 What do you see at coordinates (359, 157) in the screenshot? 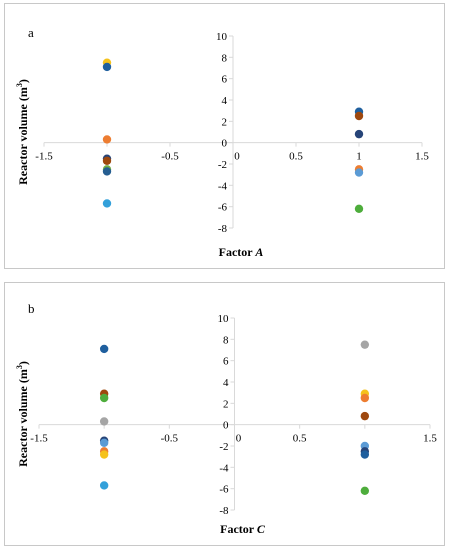
I see `x-tick-label: 1` at bounding box center [359, 157].